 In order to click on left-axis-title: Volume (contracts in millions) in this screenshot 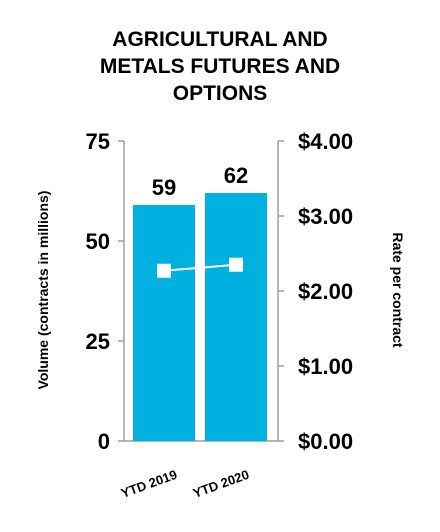, I will do `click(43, 290)`.